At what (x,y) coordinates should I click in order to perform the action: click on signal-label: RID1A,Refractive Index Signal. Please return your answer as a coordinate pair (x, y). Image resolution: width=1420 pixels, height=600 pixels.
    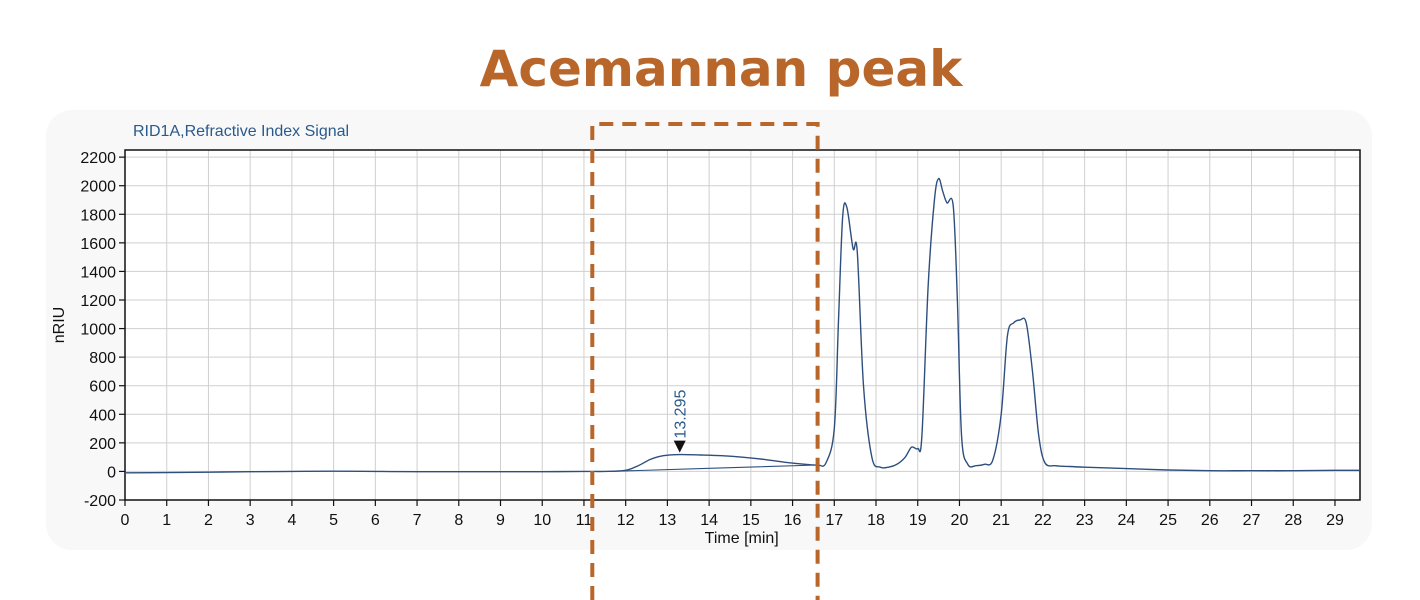
    Looking at the image, I should click on (241, 131).